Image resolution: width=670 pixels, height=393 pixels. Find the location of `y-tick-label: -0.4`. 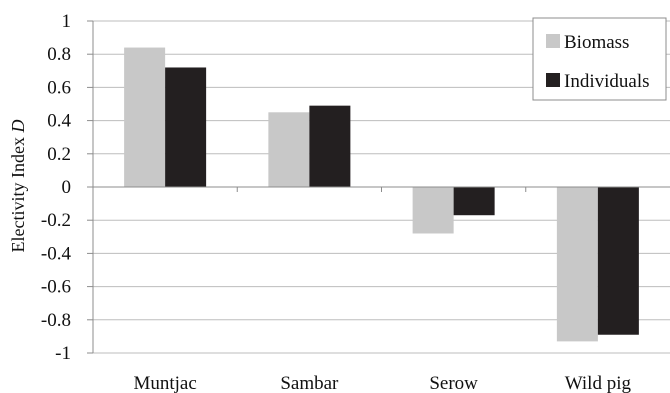

y-tick-label: -0.4 is located at coordinates (56, 253).